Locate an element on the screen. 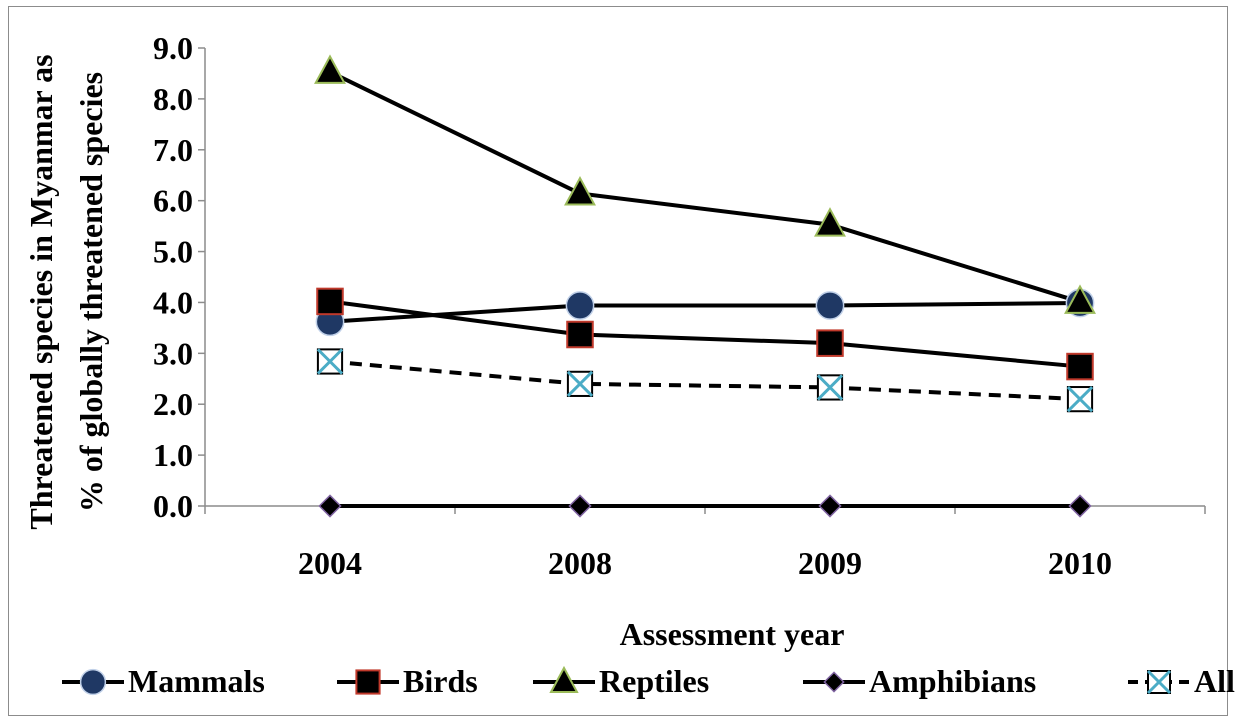 This screenshot has width=1235, height=722. series-line-birds is located at coordinates (705, 334).